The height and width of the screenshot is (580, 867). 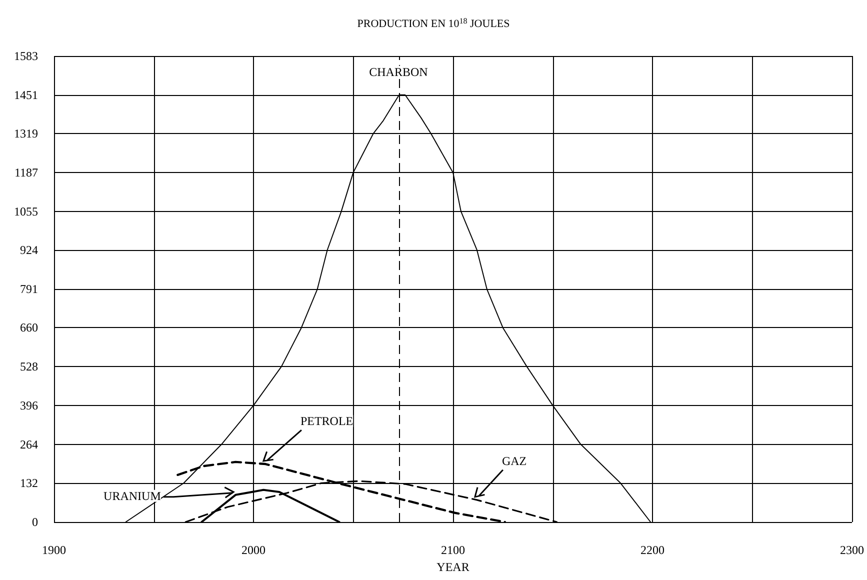 I want to click on y-tick-label: 1055, so click(x=26, y=211).